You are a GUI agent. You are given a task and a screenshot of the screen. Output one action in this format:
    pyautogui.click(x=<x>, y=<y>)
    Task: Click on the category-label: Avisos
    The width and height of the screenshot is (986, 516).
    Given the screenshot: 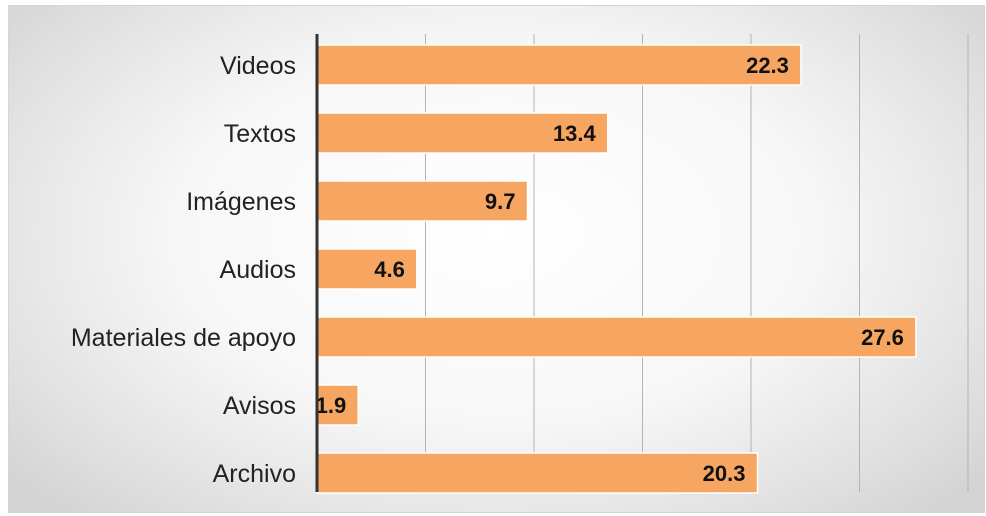 What is the action you would take?
    pyautogui.click(x=259, y=406)
    